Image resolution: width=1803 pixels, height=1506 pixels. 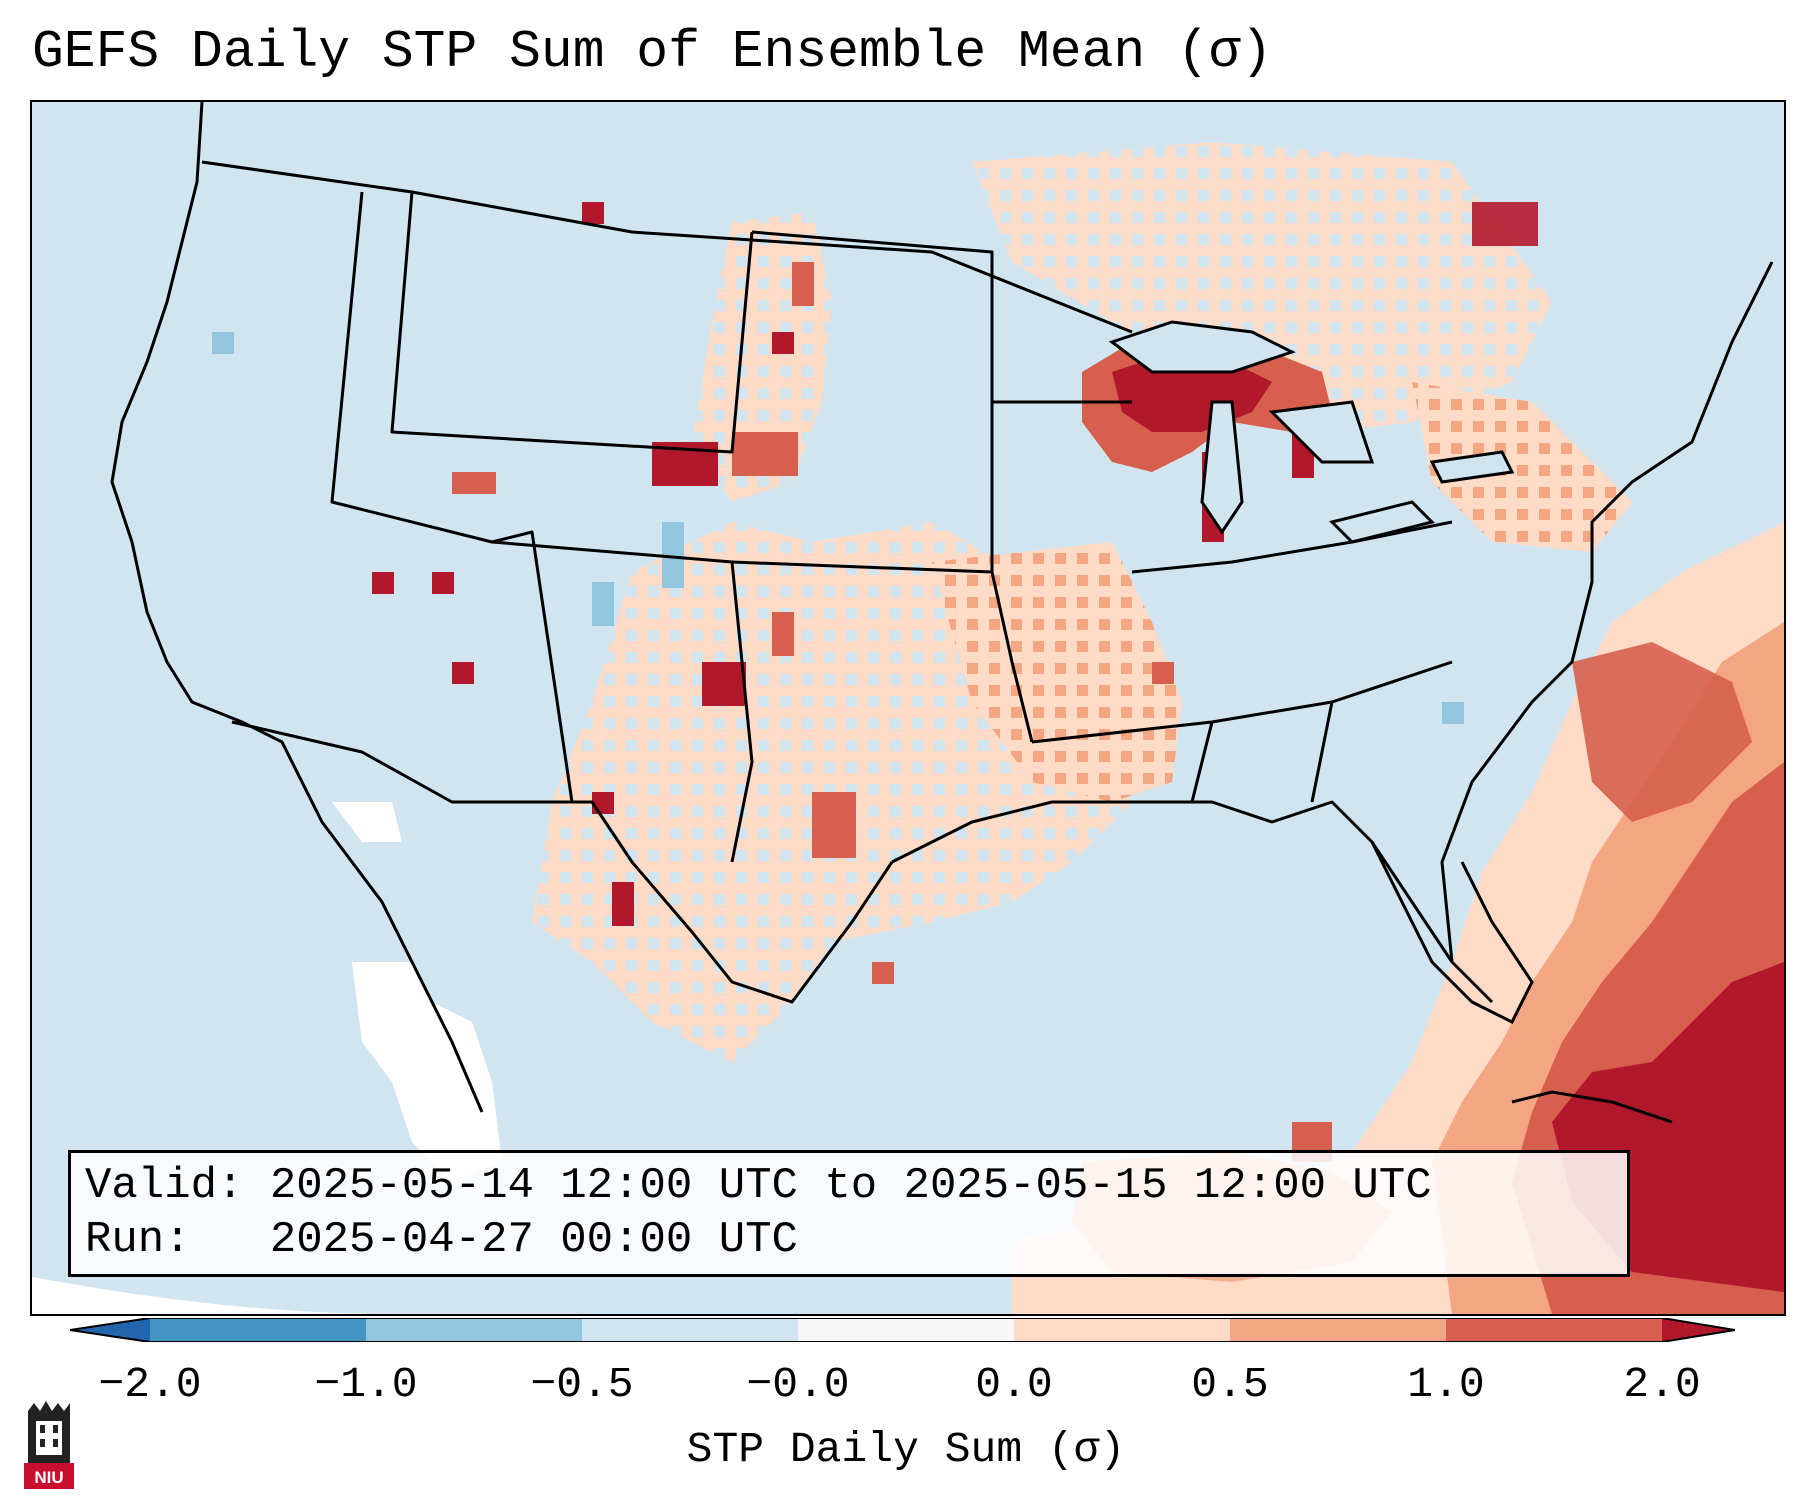 I want to click on tx-spot, so click(x=883, y=973).